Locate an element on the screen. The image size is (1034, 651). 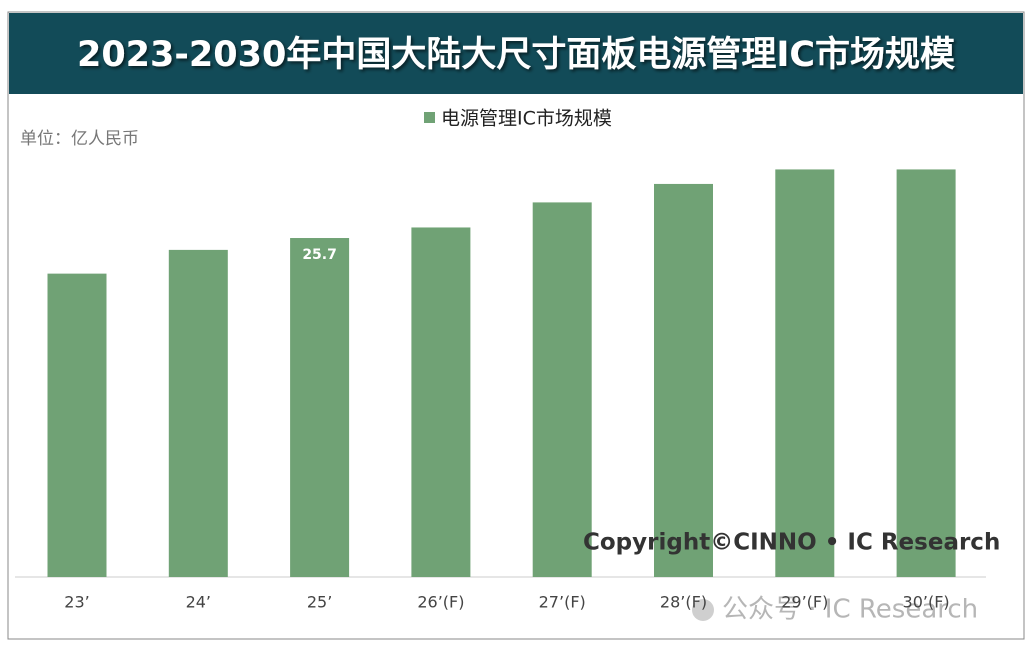
x-tick-label: 25’ is located at coordinates (319, 602).